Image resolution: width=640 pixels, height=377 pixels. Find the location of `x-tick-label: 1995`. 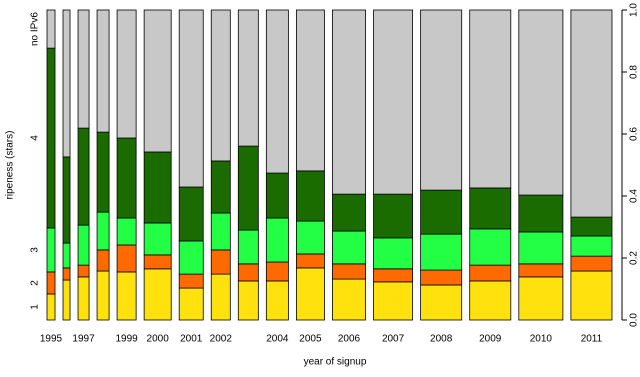

x-tick-label: 1995 is located at coordinates (51, 339).